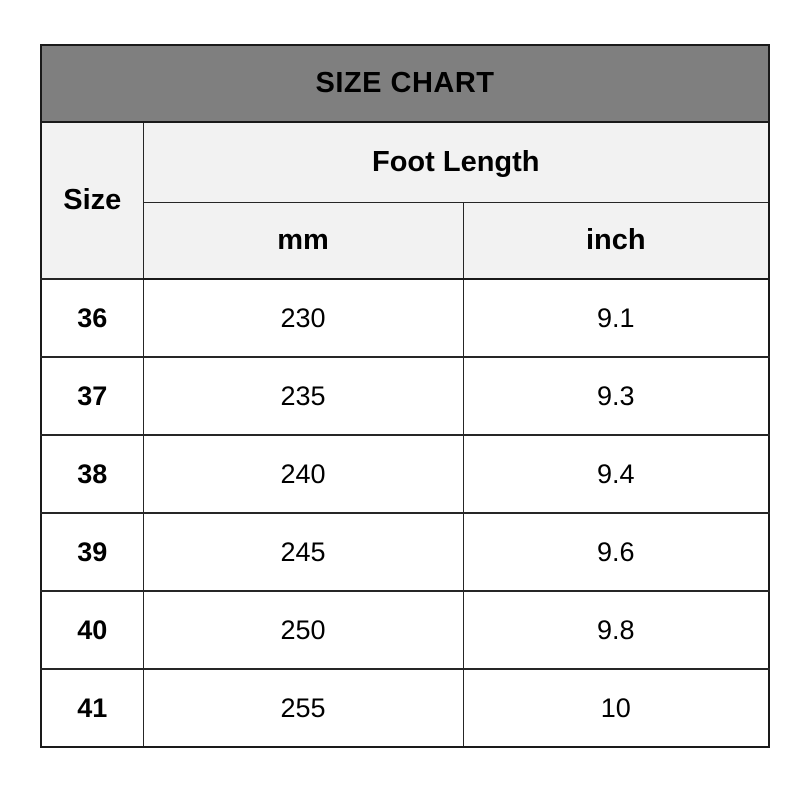  What do you see at coordinates (92, 552) in the screenshot?
I see `size-cell: 39` at bounding box center [92, 552].